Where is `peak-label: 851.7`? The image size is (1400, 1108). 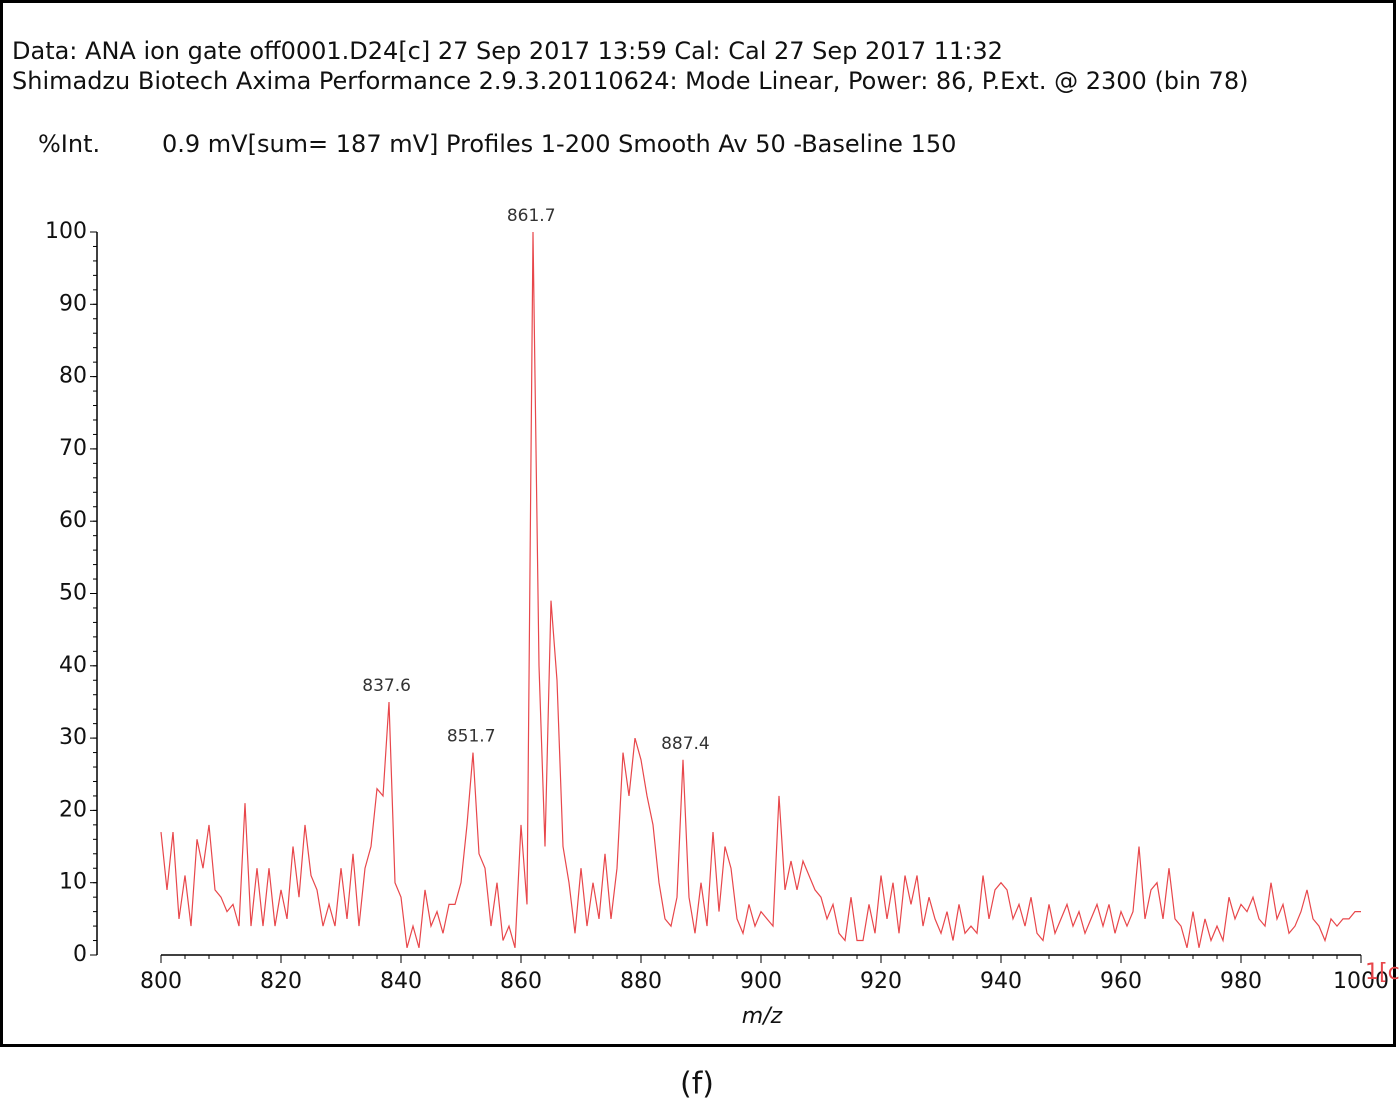 peak-label: 851.7 is located at coordinates (471, 737).